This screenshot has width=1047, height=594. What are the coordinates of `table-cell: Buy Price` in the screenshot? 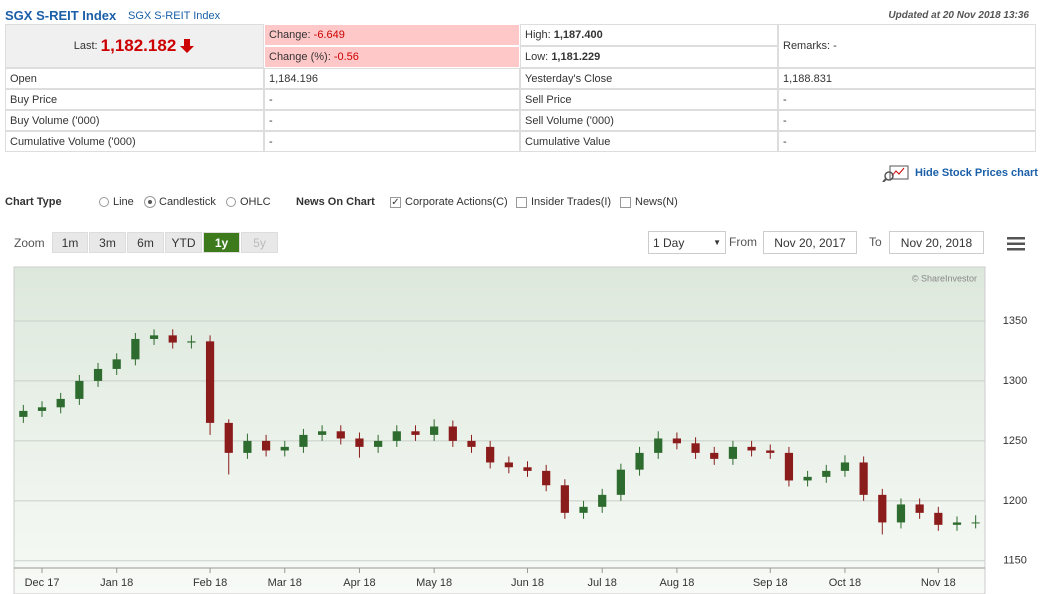 It's located at (134, 99).